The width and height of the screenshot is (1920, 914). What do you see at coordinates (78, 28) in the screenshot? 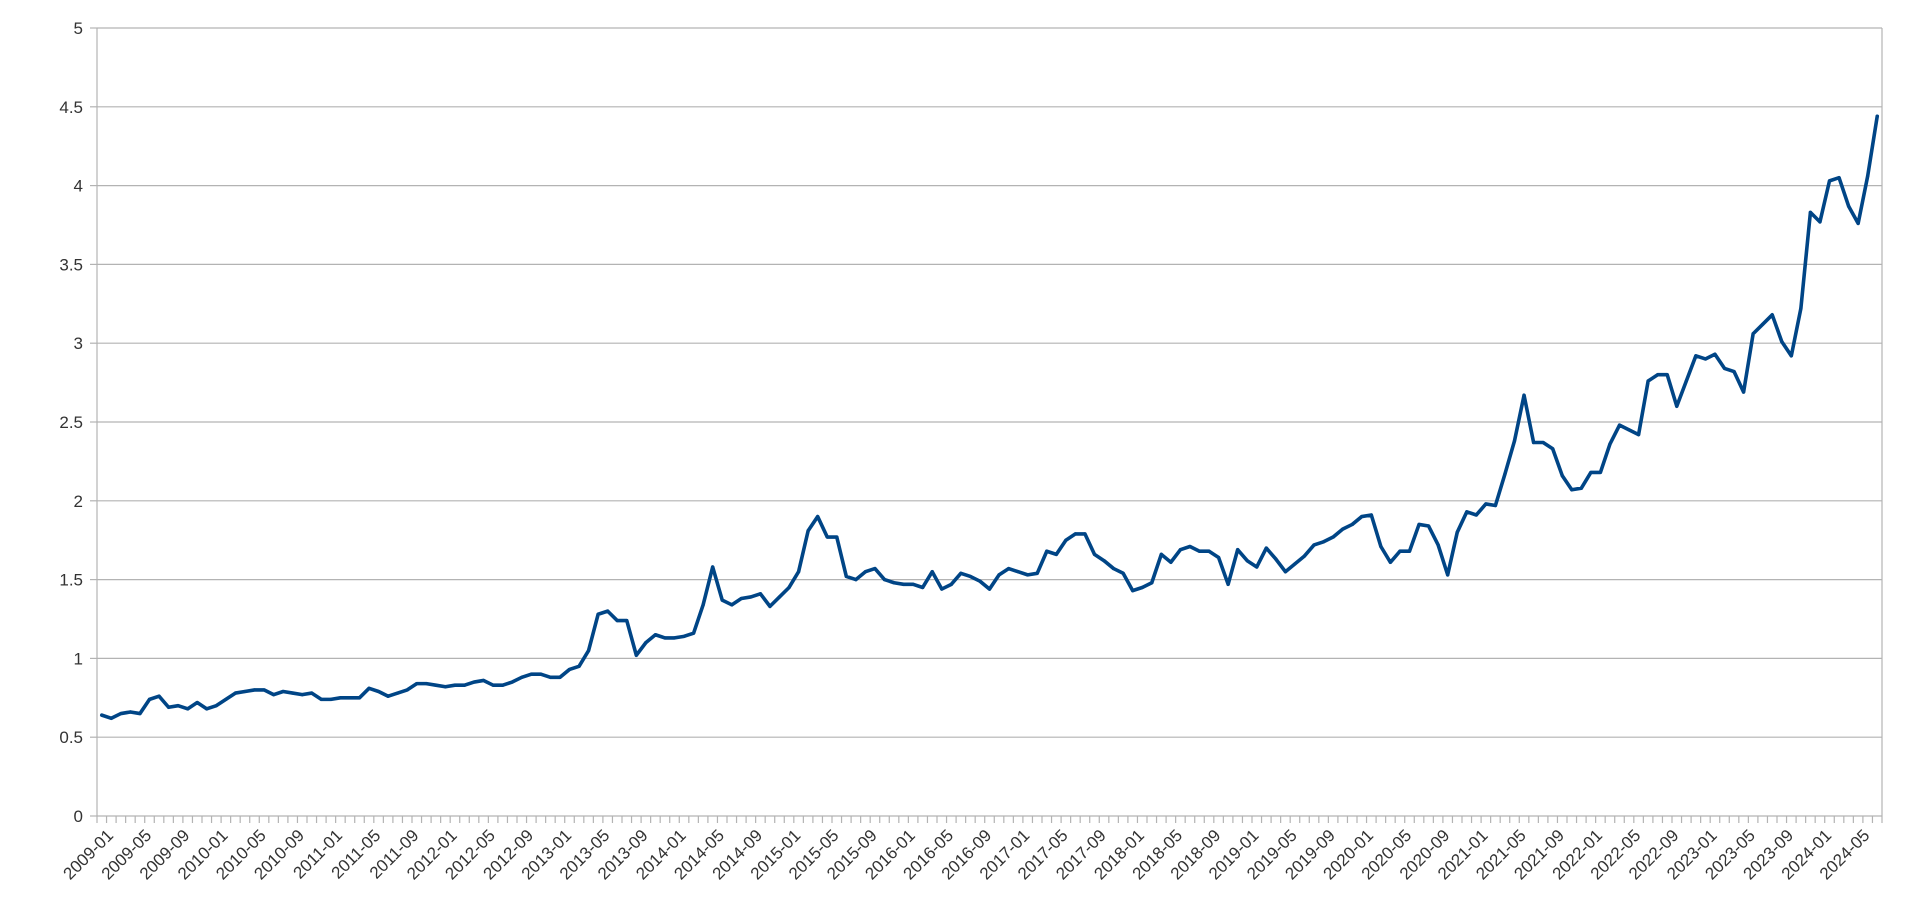
I see `y-tick-label: 5` at bounding box center [78, 28].